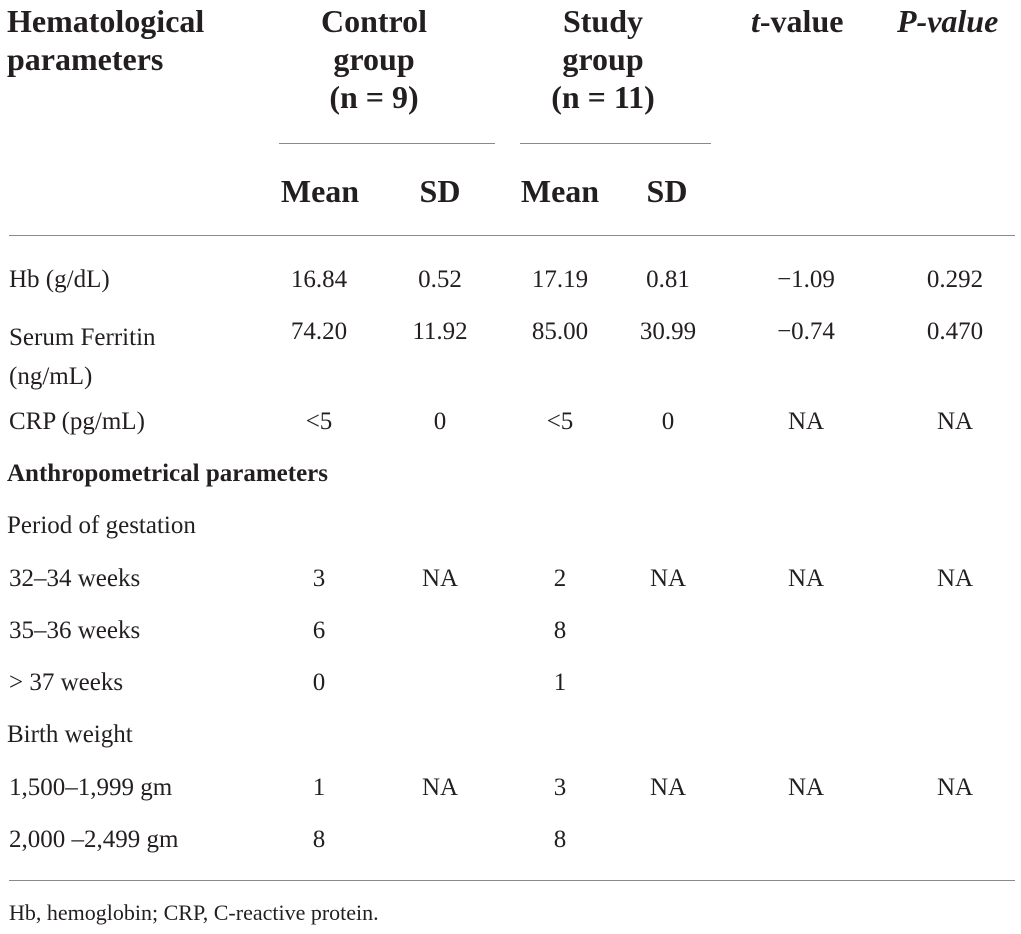  I want to click on row-1500-study-sd: NA, so click(668, 787).